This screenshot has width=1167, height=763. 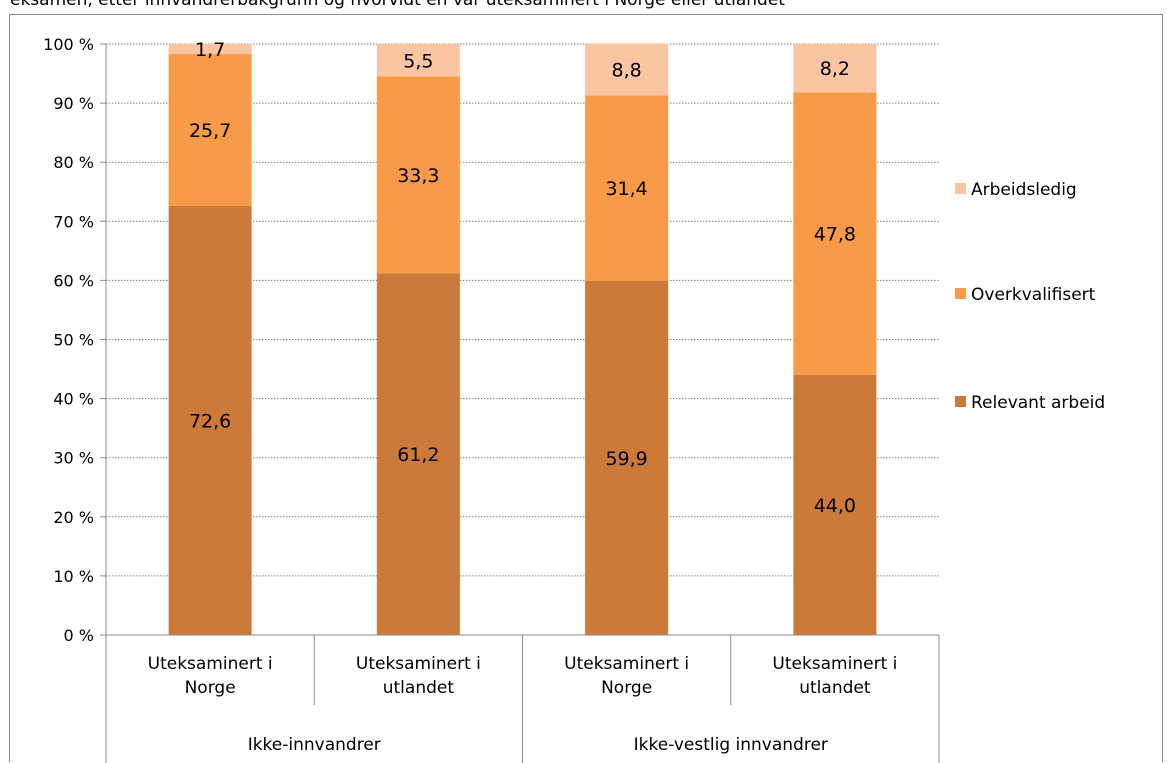 I want to click on data-label: 1,7, so click(x=210, y=50).